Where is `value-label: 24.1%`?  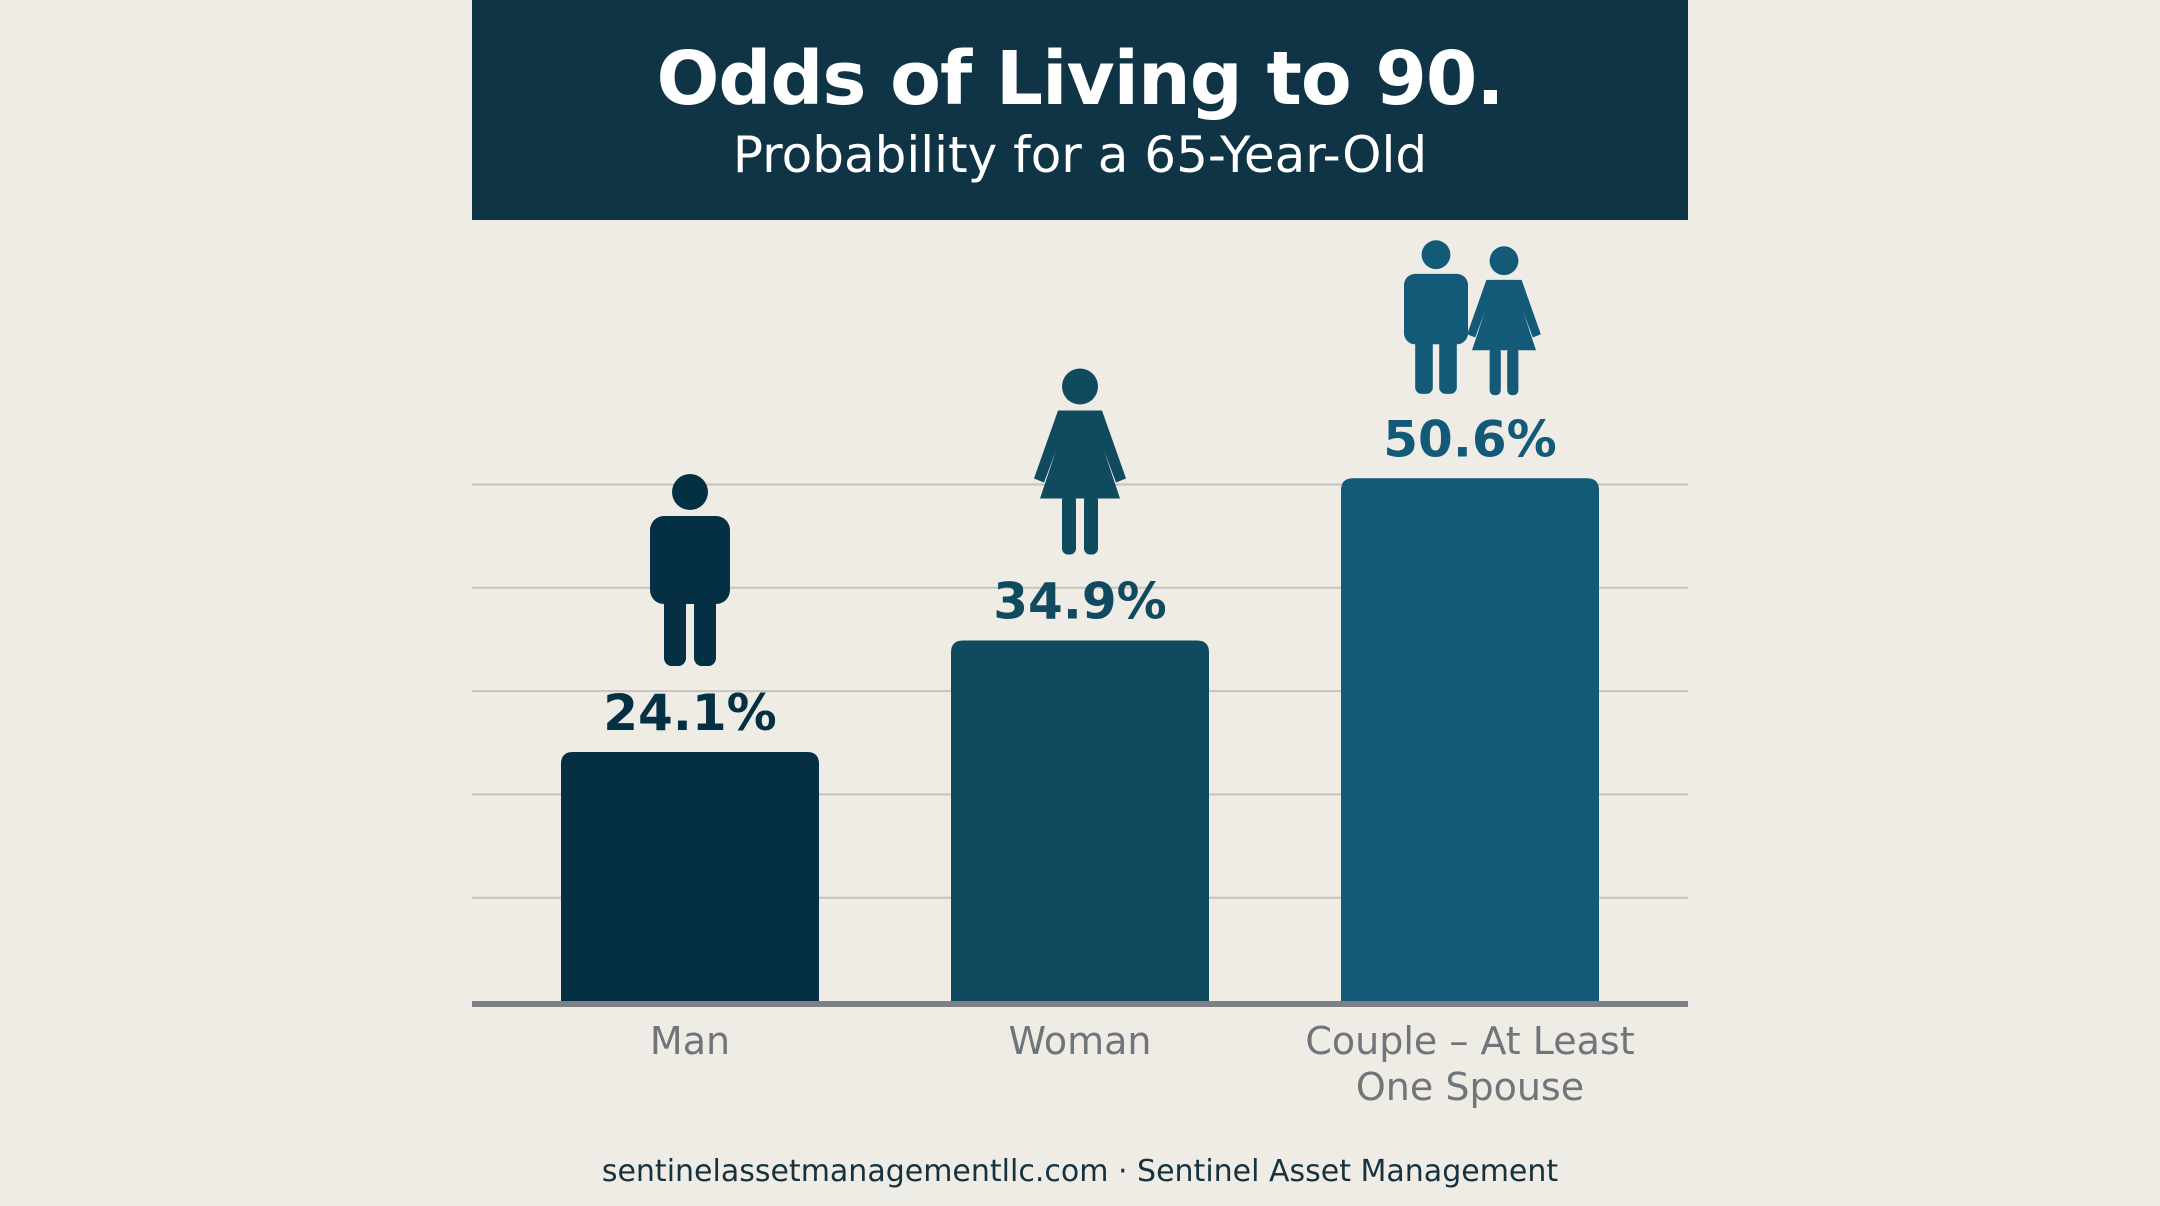
value-label: 24.1% is located at coordinates (689, 713).